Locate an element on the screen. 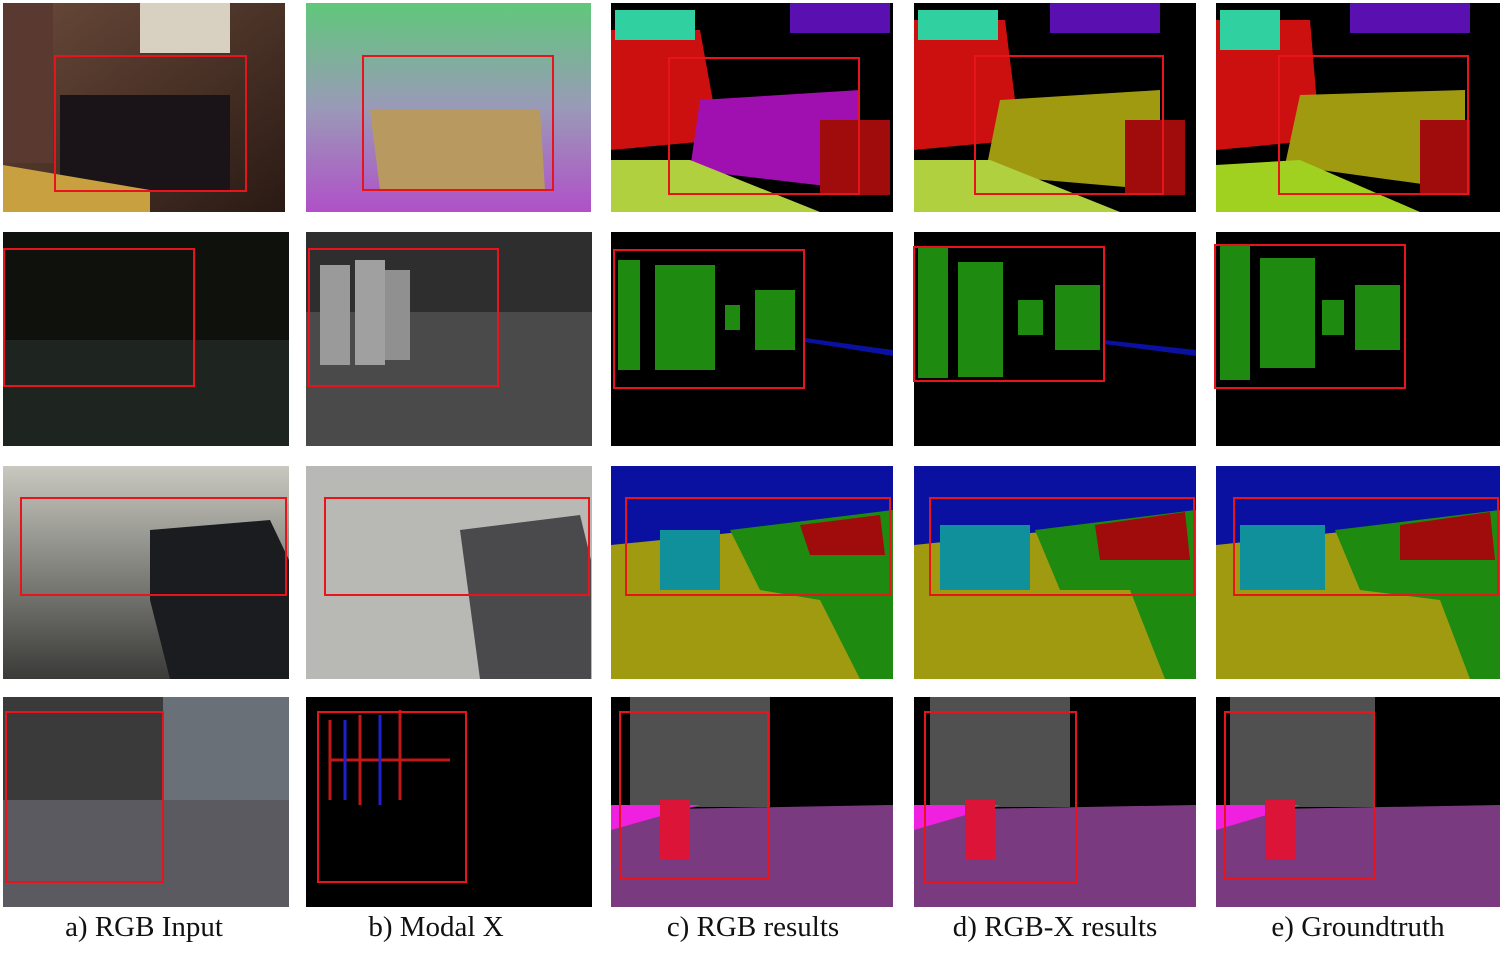 This screenshot has height=965, width=1500. caption: a) RGB Input is located at coordinates (144, 927).